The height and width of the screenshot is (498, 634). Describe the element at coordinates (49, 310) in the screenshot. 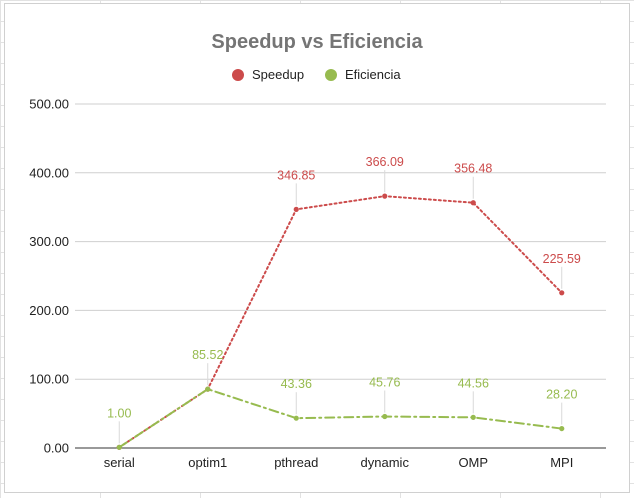

I see `y-tick-label: 200.00` at that location.